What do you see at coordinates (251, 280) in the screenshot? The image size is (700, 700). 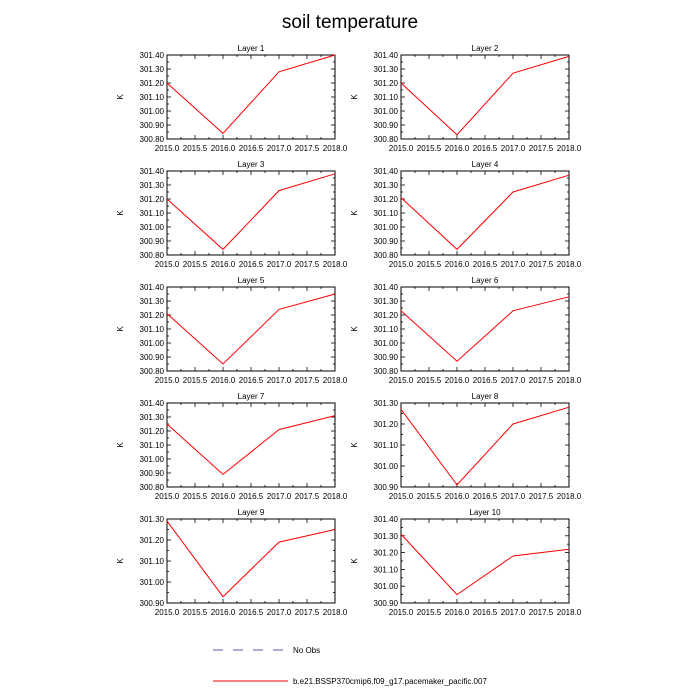 I see `panel-title: Layer 5` at bounding box center [251, 280].